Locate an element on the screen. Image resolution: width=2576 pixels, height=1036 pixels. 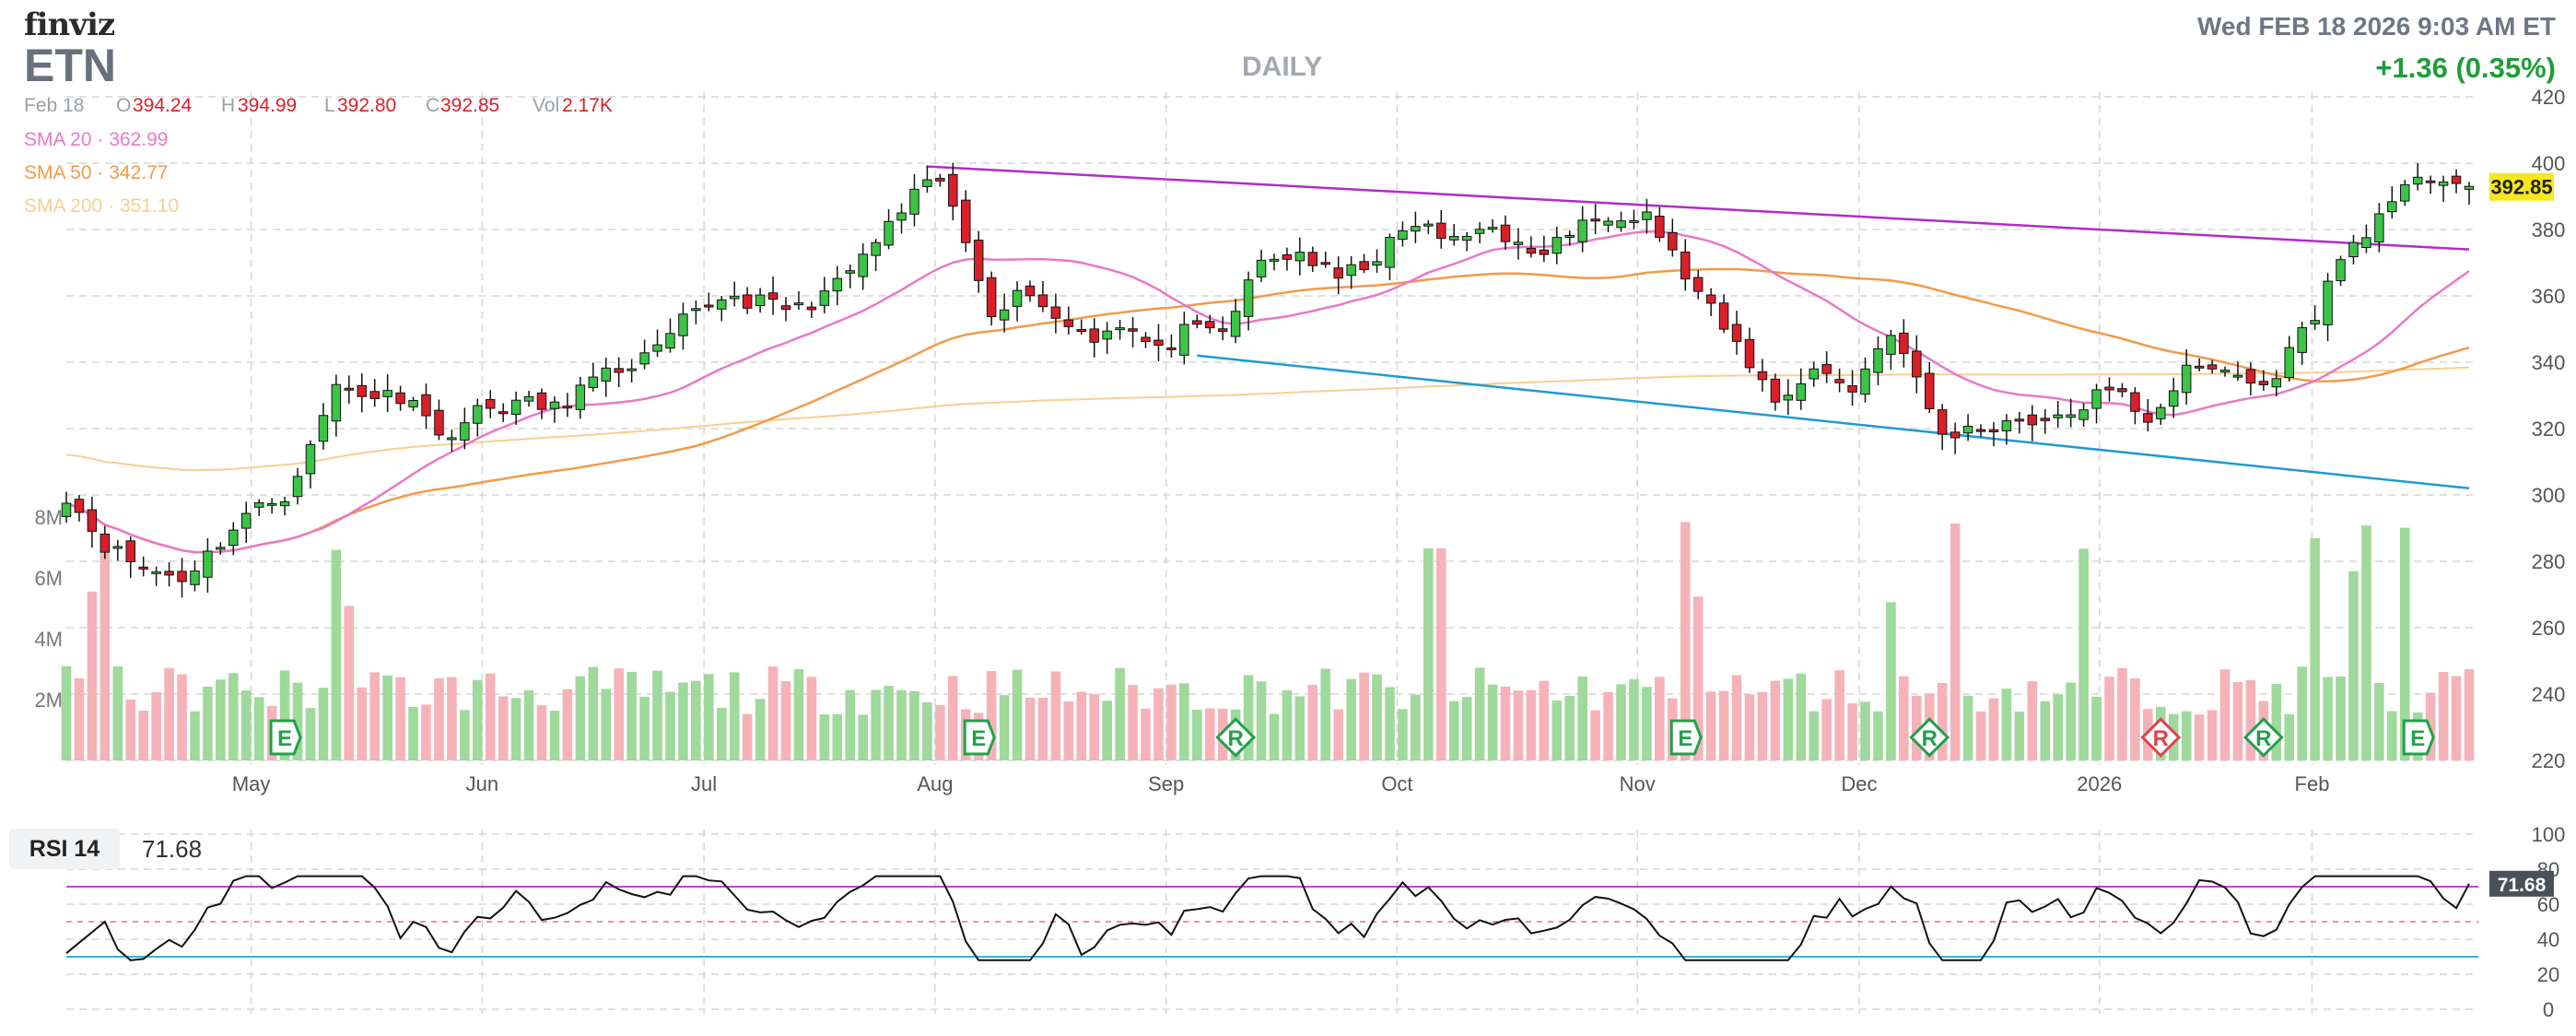
volume-tick-label: 6M is located at coordinates (48, 578).